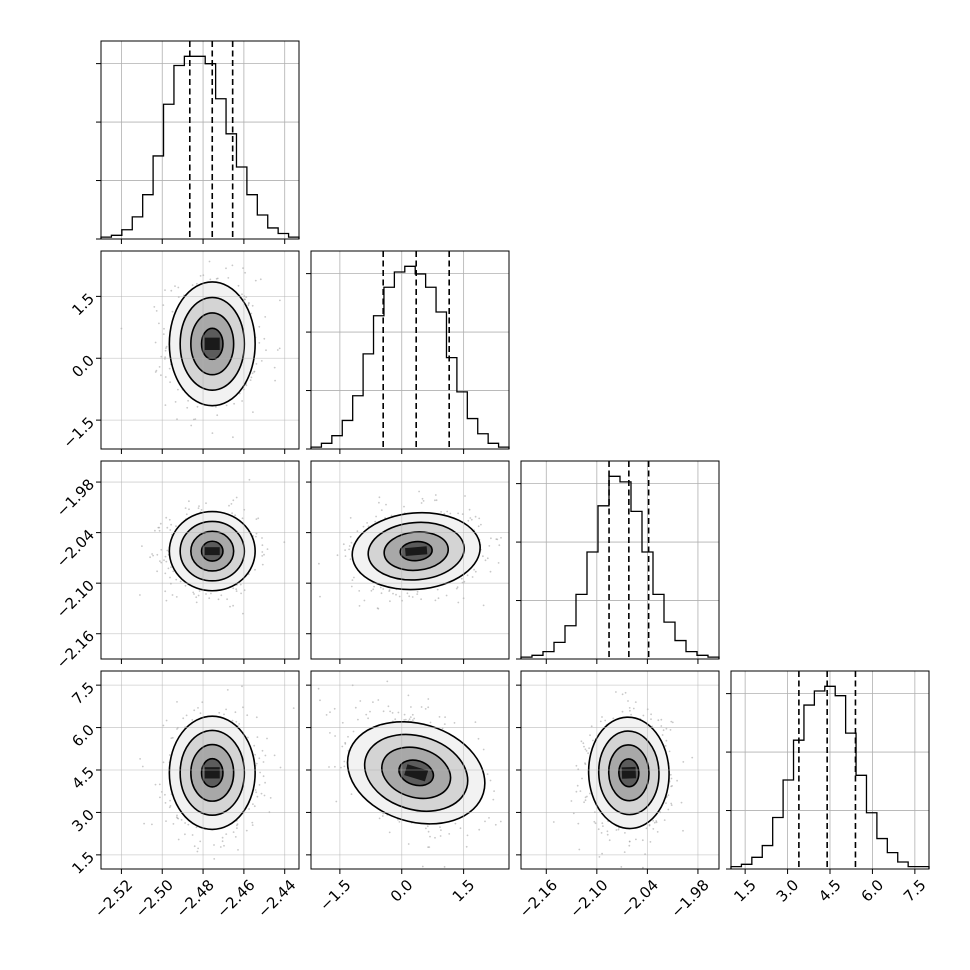  What do you see at coordinates (75, 548) in the screenshot?
I see `y-tick-label: −2.04` at bounding box center [75, 548].